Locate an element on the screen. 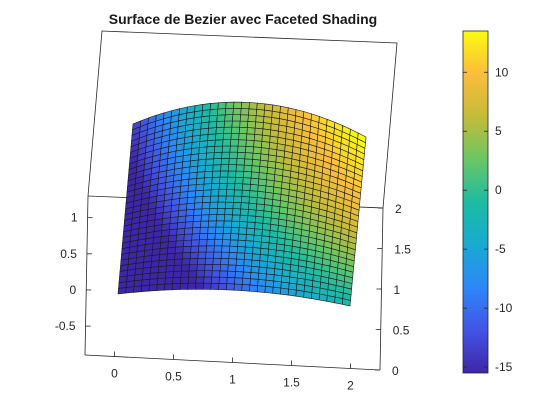 The width and height of the screenshot is (560, 420). chart-title: Surface de Bezier avec Faceted Shading is located at coordinates (243, 19).